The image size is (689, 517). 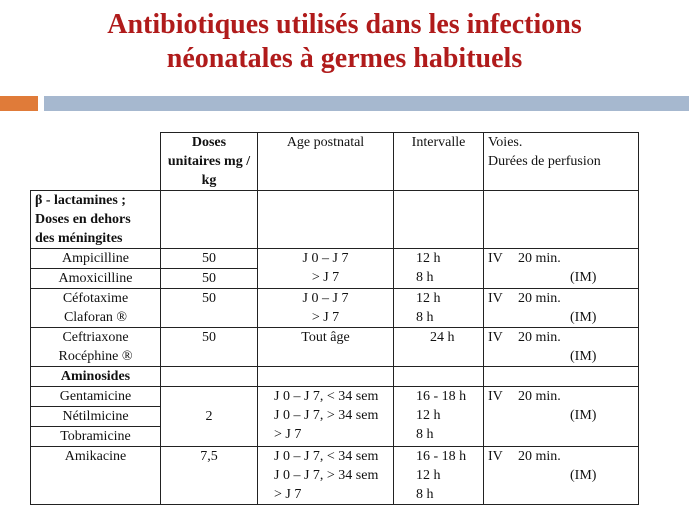 What do you see at coordinates (209, 475) in the screenshot?
I see `dose-cell: 7,5` at bounding box center [209, 475].